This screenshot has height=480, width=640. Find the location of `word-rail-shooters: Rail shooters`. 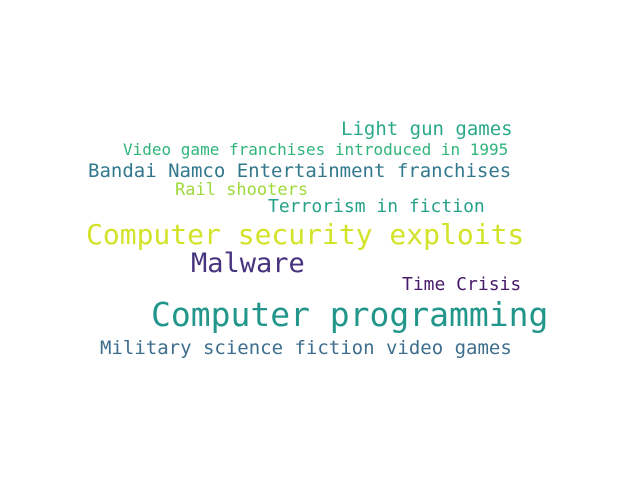

word-rail-shooters: Rail shooters is located at coordinates (242, 190).